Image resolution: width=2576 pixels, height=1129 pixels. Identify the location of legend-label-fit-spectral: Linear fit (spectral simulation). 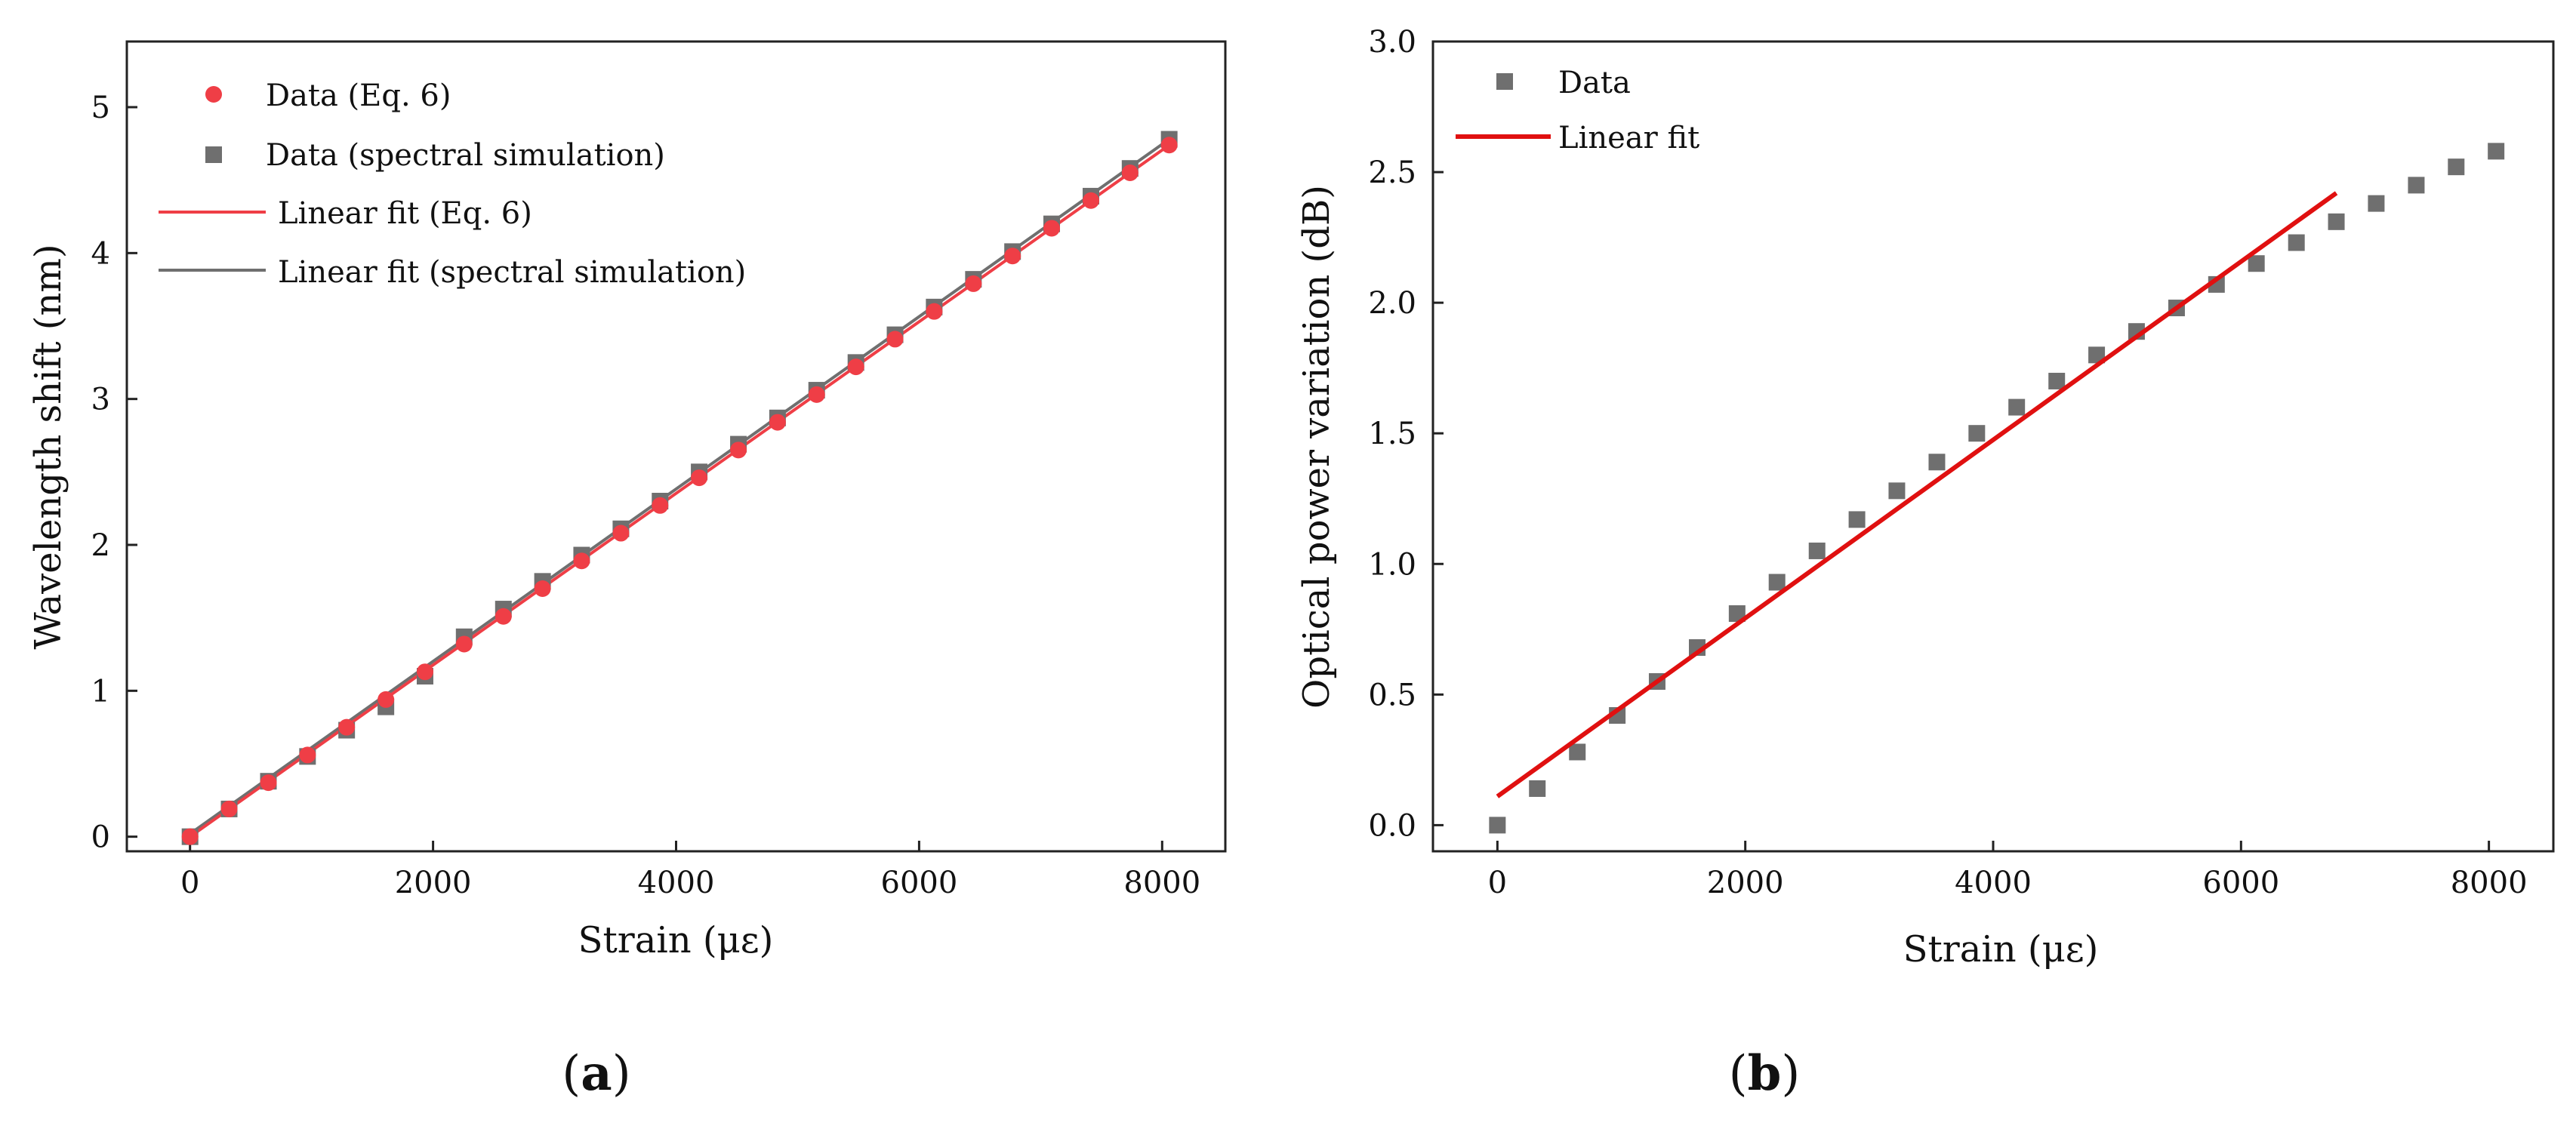
(512, 272).